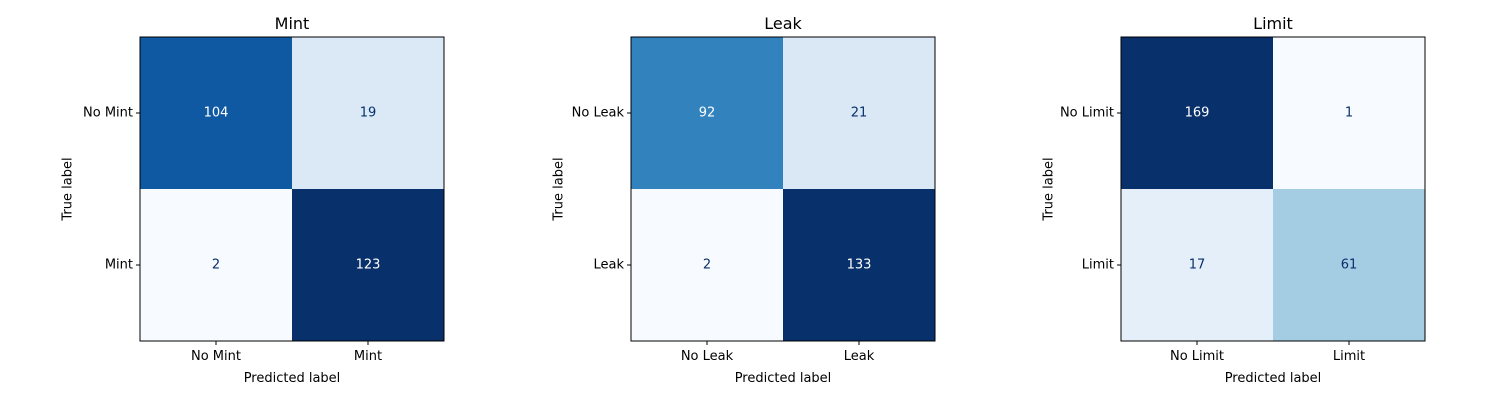  What do you see at coordinates (783, 23) in the screenshot?
I see `panel-2-title: Leak` at bounding box center [783, 23].